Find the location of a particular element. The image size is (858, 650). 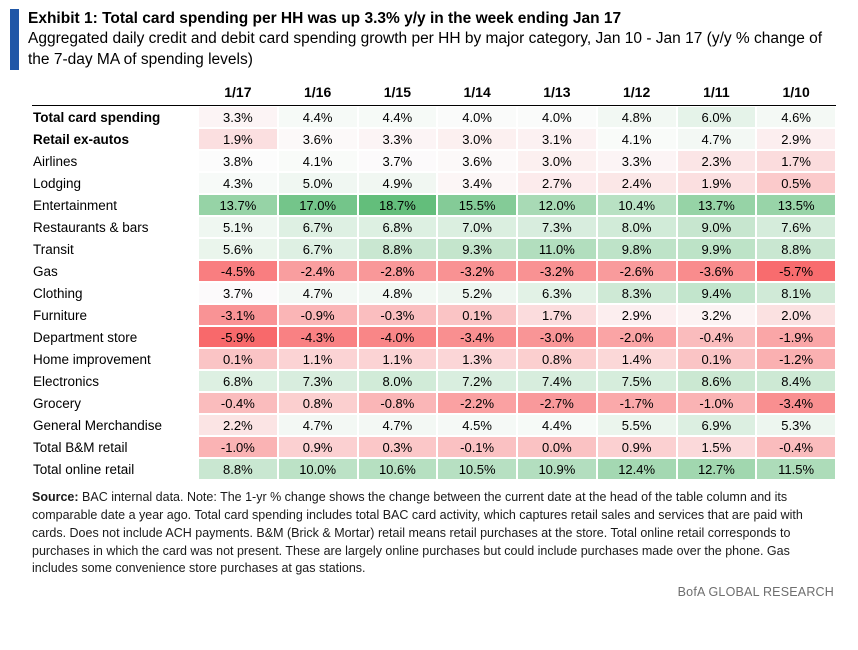

column-header: 1/17 is located at coordinates (238, 92).